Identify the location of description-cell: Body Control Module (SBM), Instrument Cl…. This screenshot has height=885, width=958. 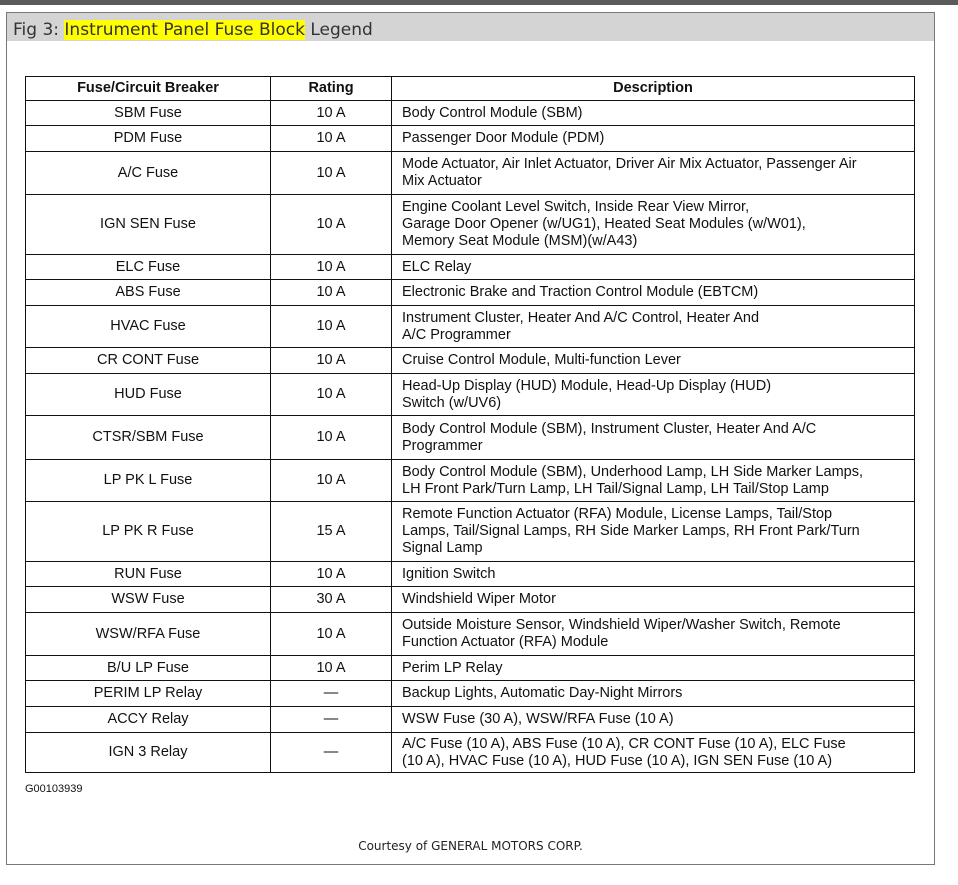
(653, 437).